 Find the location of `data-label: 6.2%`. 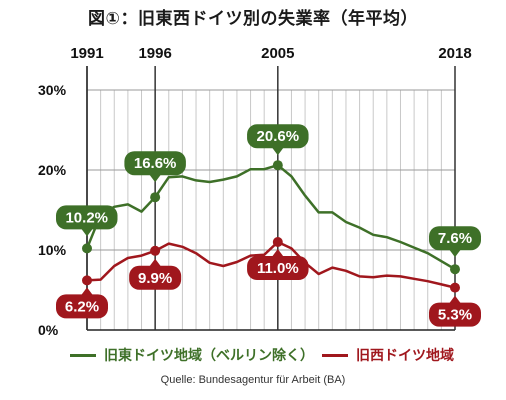

data-label: 6.2% is located at coordinates (82, 306).